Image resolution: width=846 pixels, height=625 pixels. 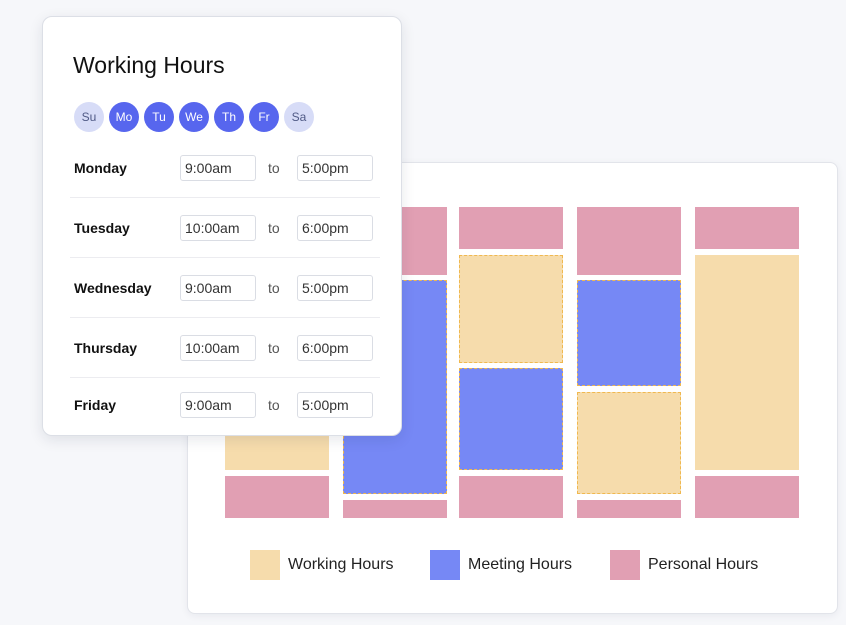 I want to click on row-day-label: Friday, so click(x=95, y=405).